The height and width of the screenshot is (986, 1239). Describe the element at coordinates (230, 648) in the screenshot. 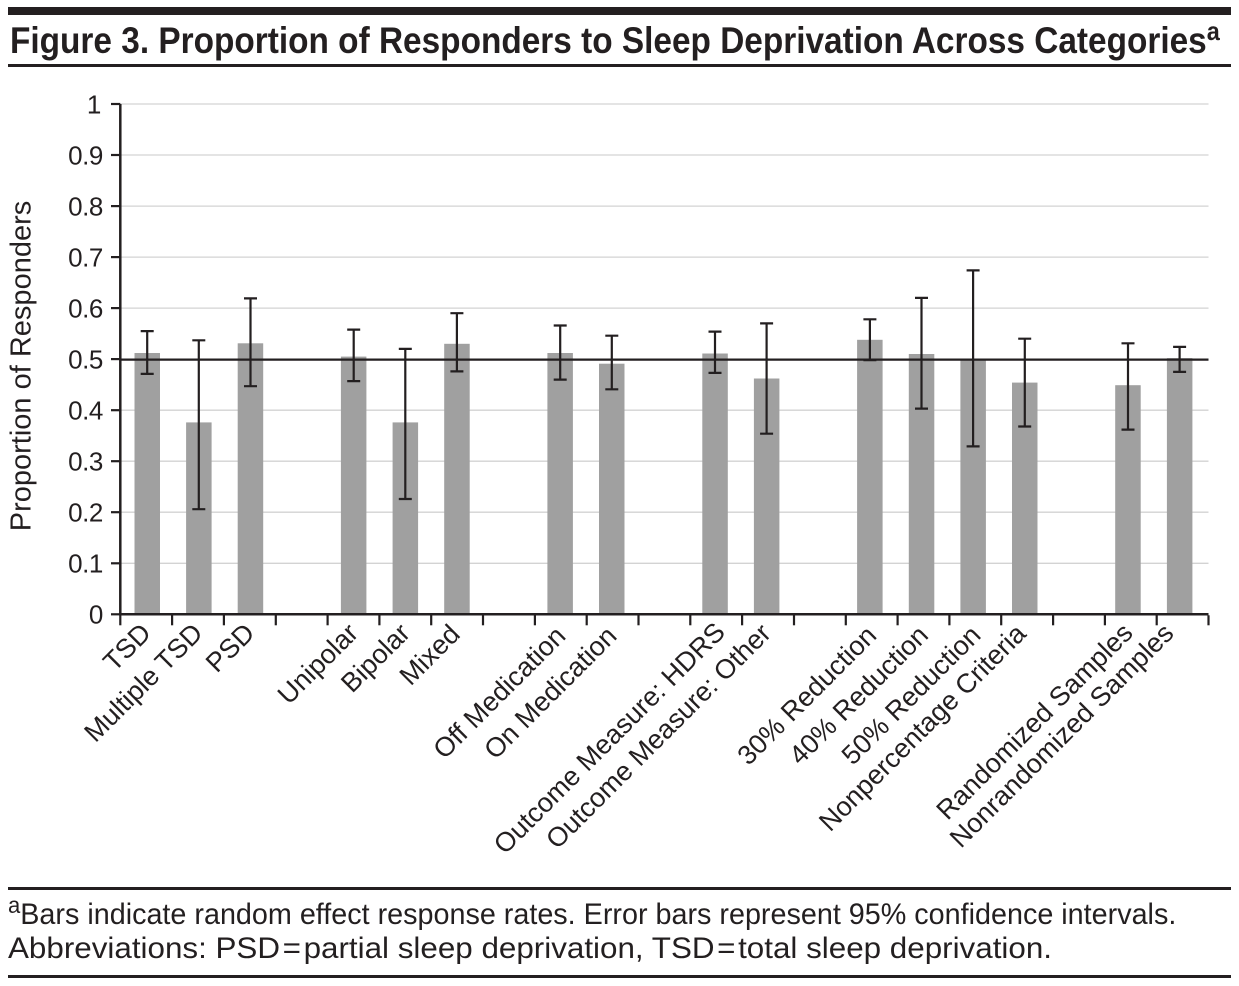

I see `svg-text: PSD` at that location.